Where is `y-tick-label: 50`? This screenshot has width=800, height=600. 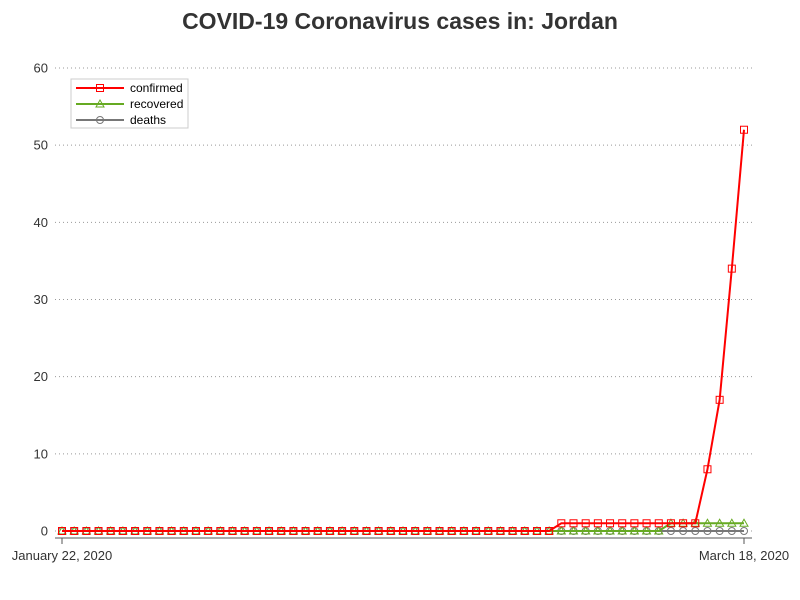
y-tick-label: 50 is located at coordinates (41, 145).